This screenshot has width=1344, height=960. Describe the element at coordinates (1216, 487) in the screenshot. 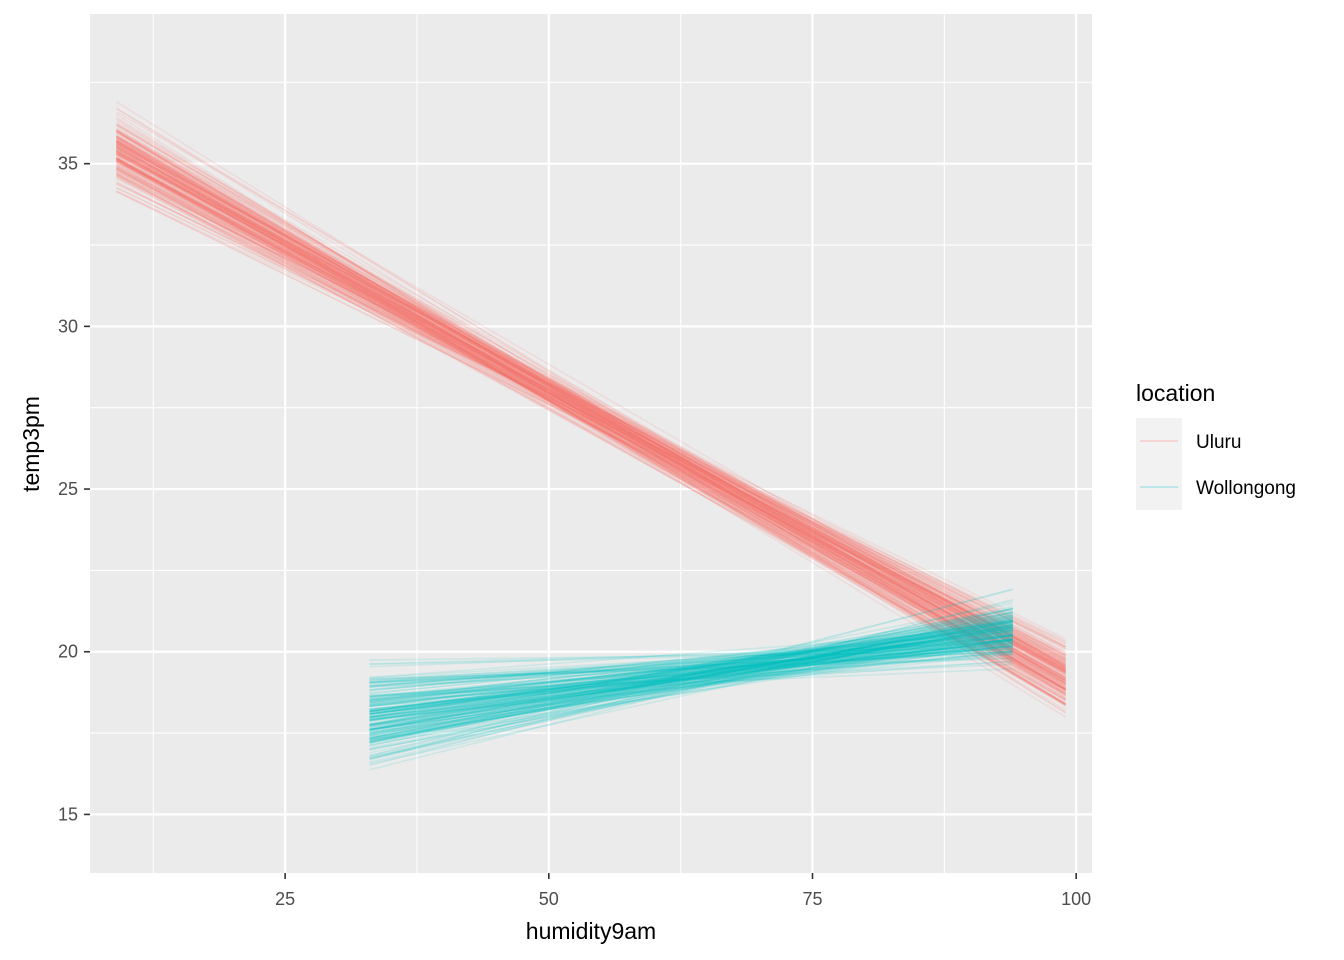

I see `legend-item-wollongong: Wollongong` at that location.